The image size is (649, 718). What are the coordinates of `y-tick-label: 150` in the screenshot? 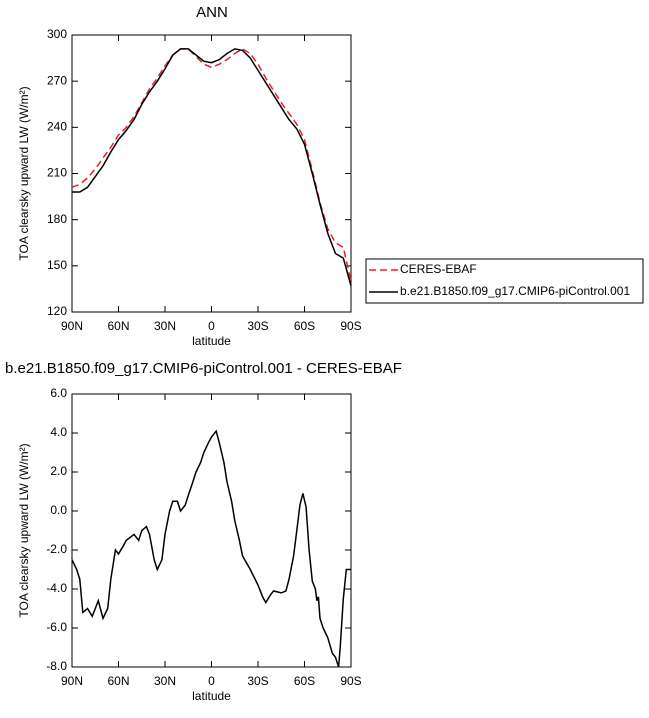 It's located at (57, 265).